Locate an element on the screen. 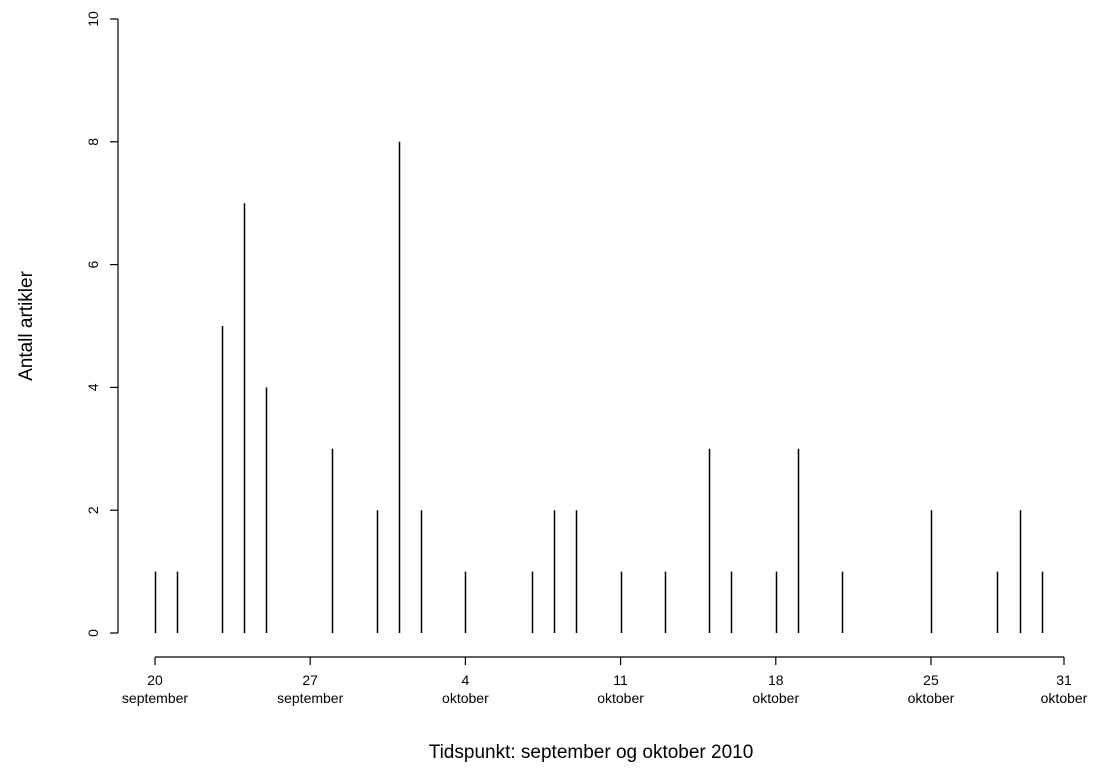  x-tick-label-day: 18 is located at coordinates (776, 680).